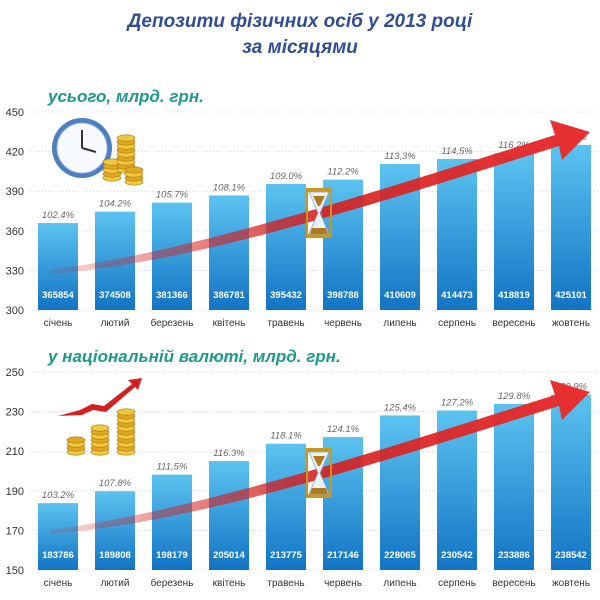 This screenshot has width=600, height=600. Describe the element at coordinates (172, 295) in the screenshot. I see `value-label: 381366` at that location.